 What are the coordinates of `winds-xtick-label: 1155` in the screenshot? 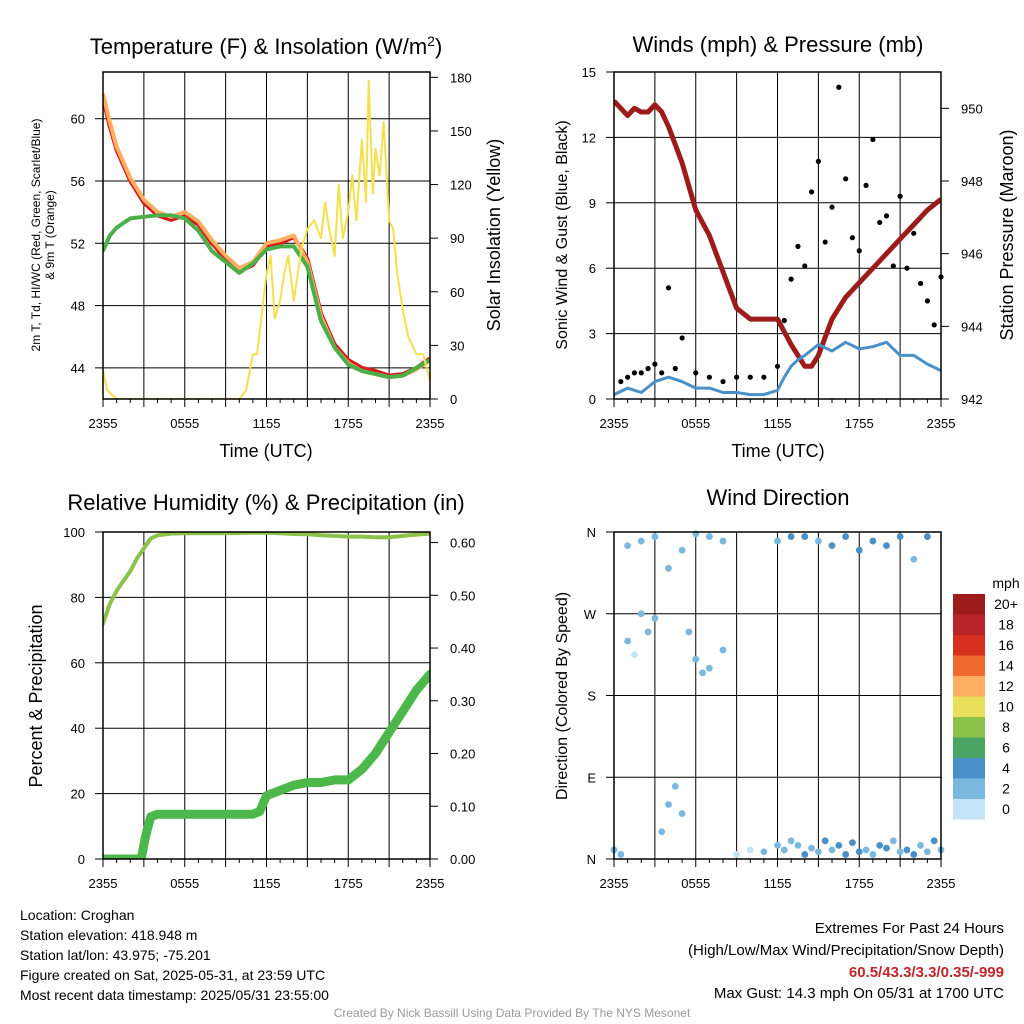 It's located at (778, 423).